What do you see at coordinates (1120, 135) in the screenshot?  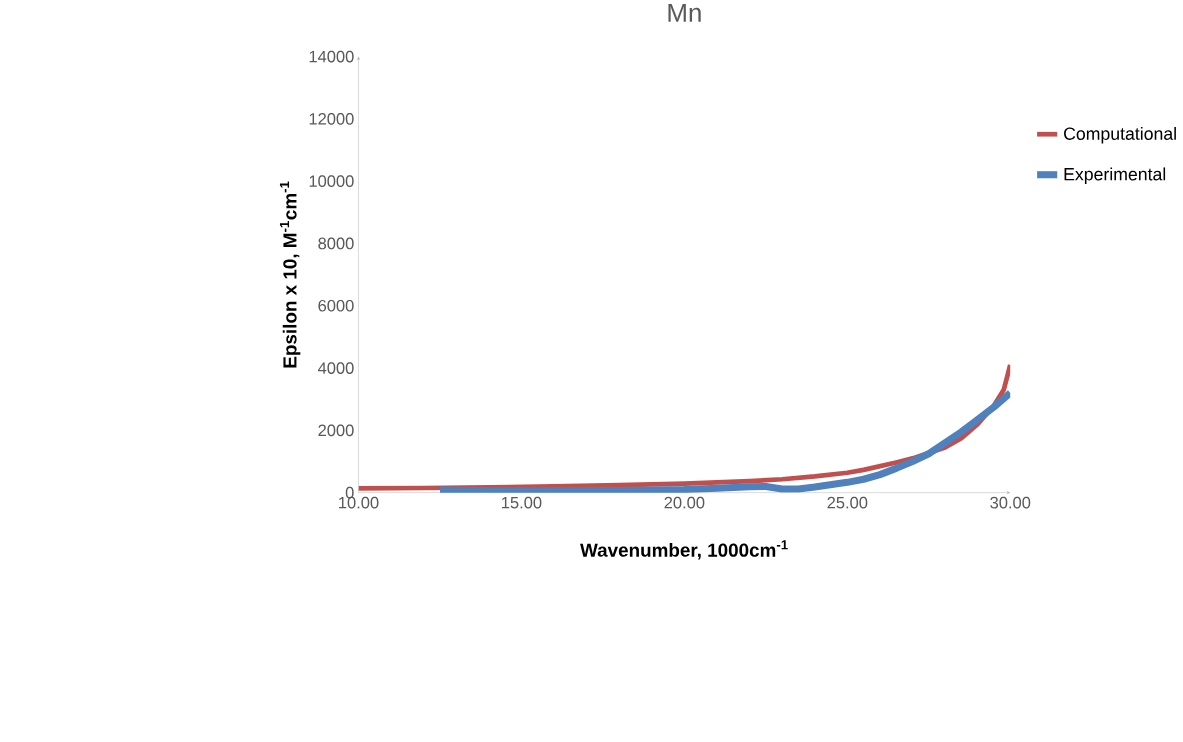 I see `legend-label: Computational` at bounding box center [1120, 135].